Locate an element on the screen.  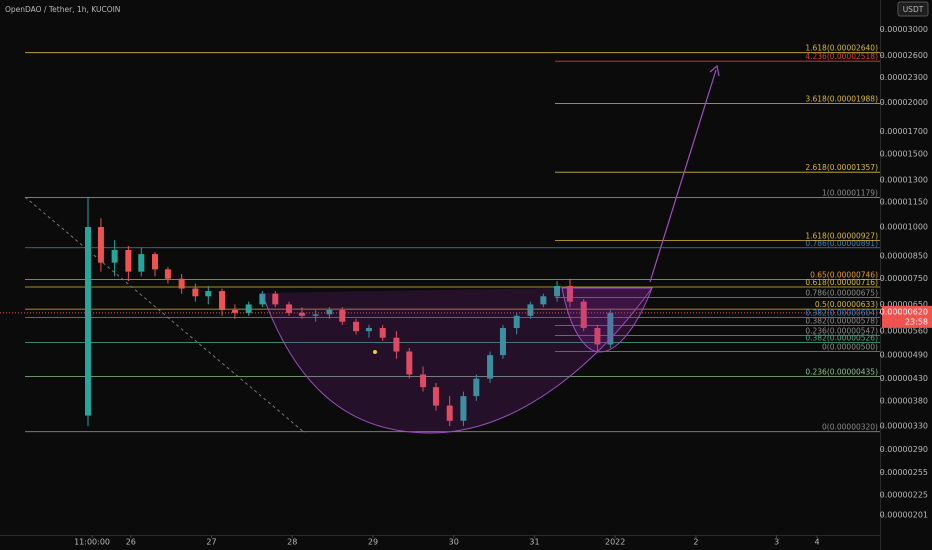
fib-label: 0.382(0.00000526) is located at coordinates (841, 337).